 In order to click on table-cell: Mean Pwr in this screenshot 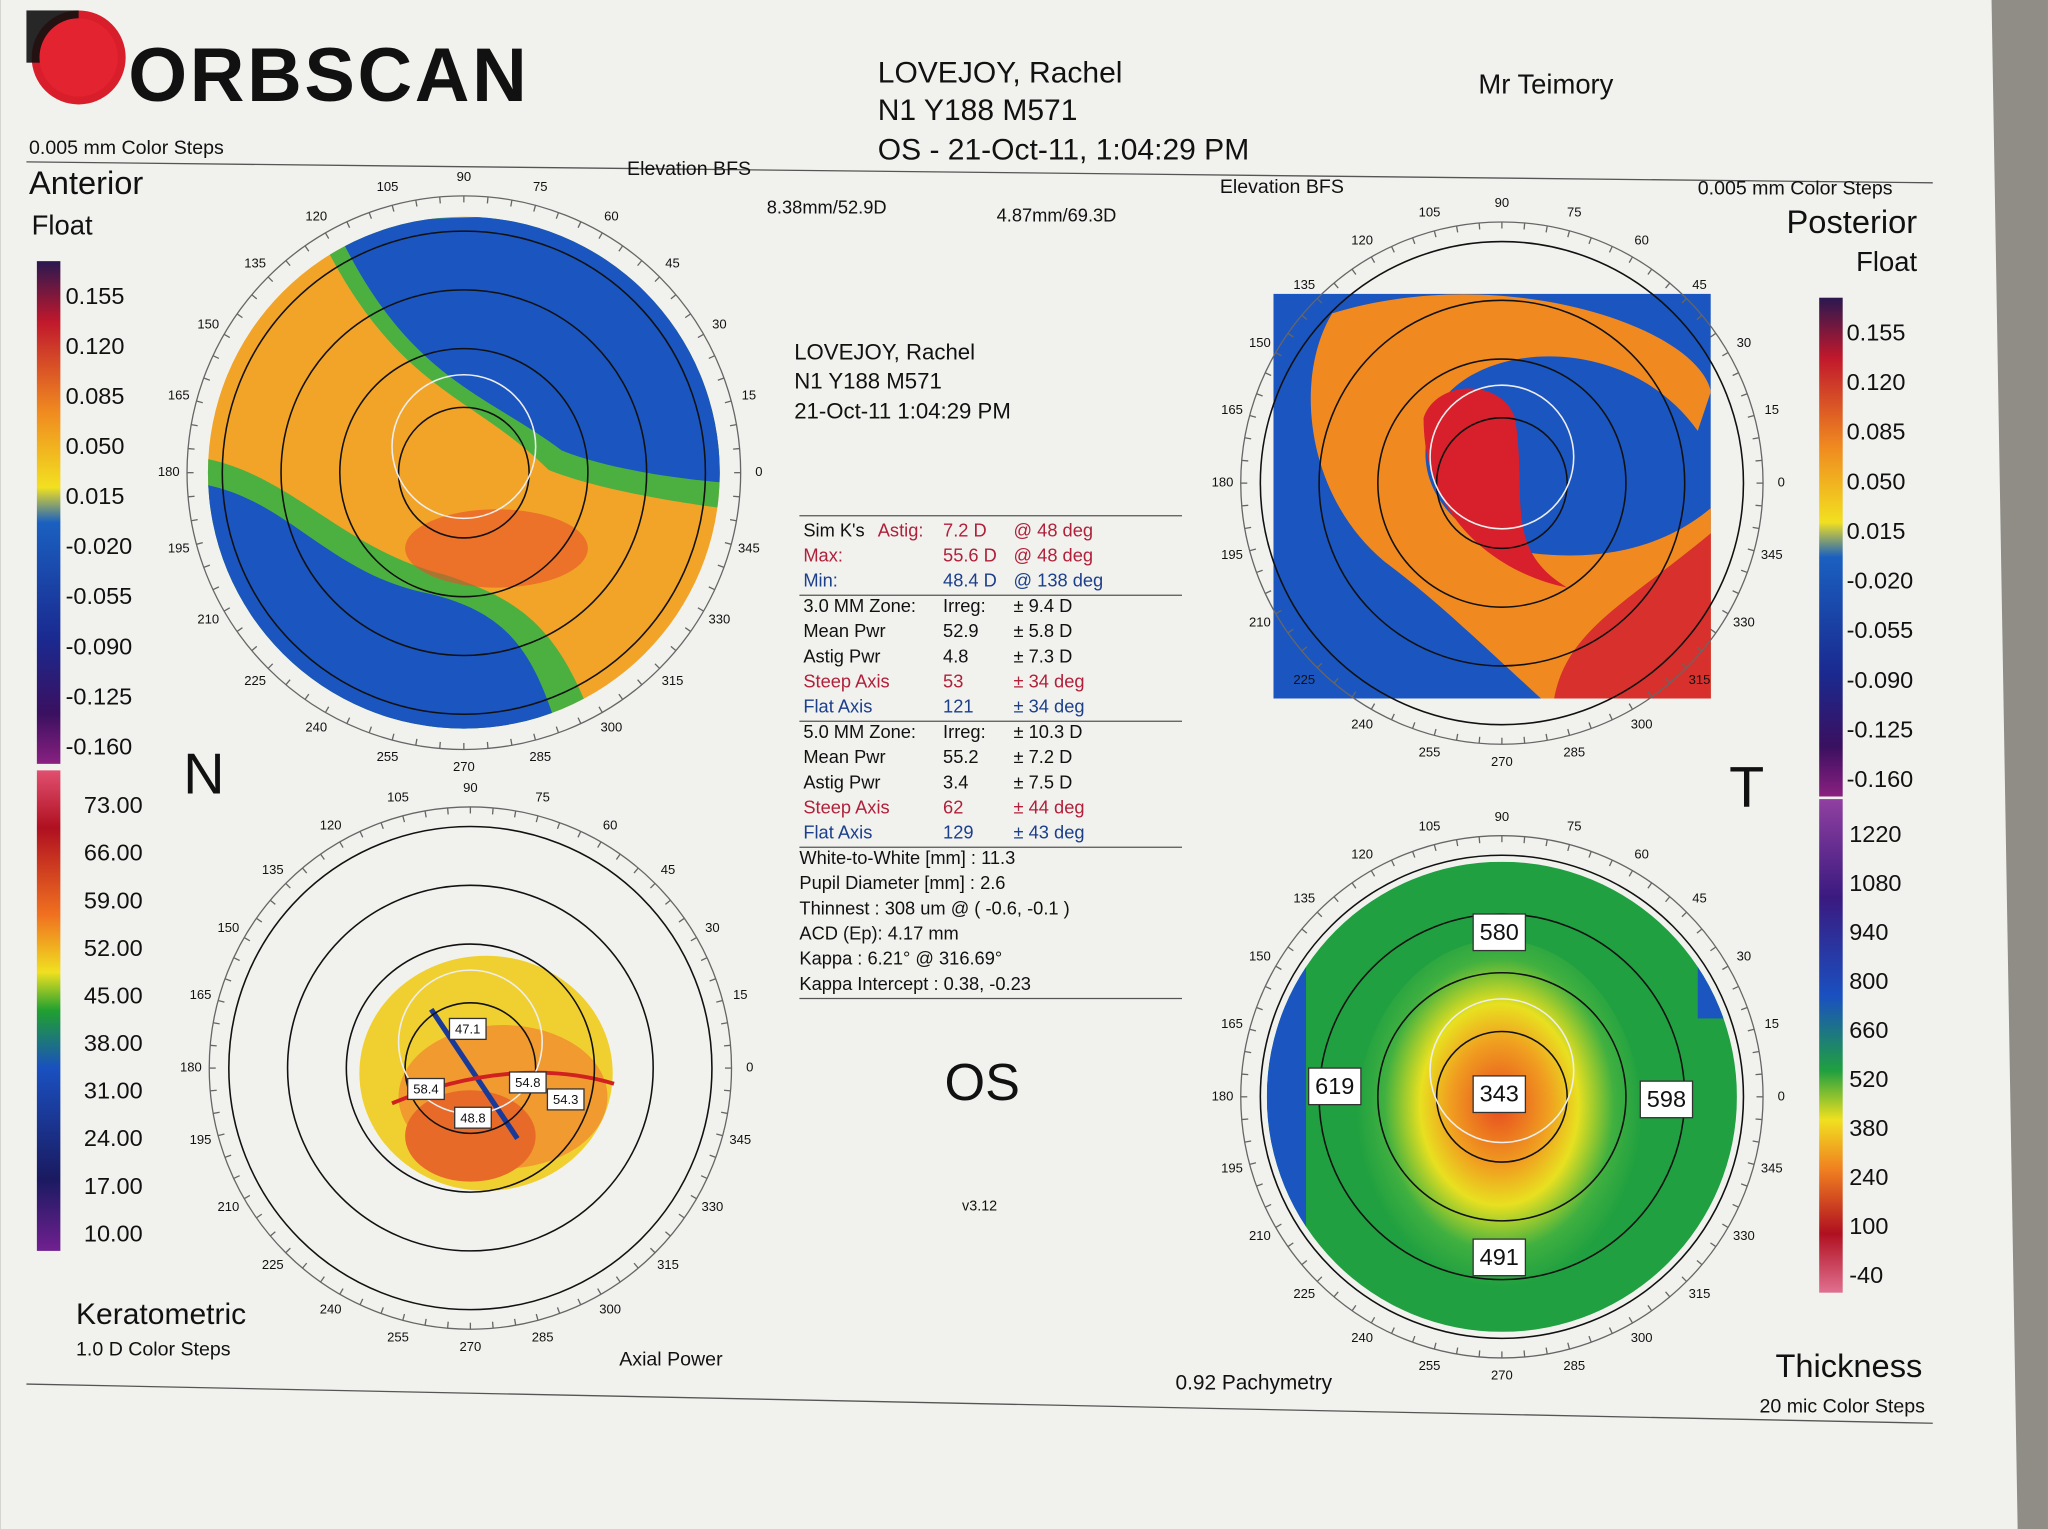, I will do `click(844, 630)`.